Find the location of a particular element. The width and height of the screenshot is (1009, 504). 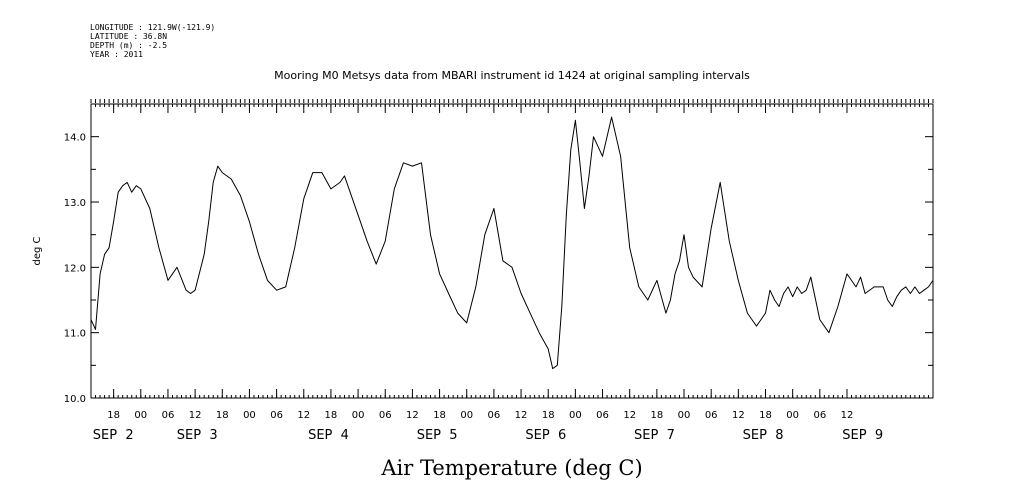

y-tick-label: 13.0 is located at coordinates (75, 203).